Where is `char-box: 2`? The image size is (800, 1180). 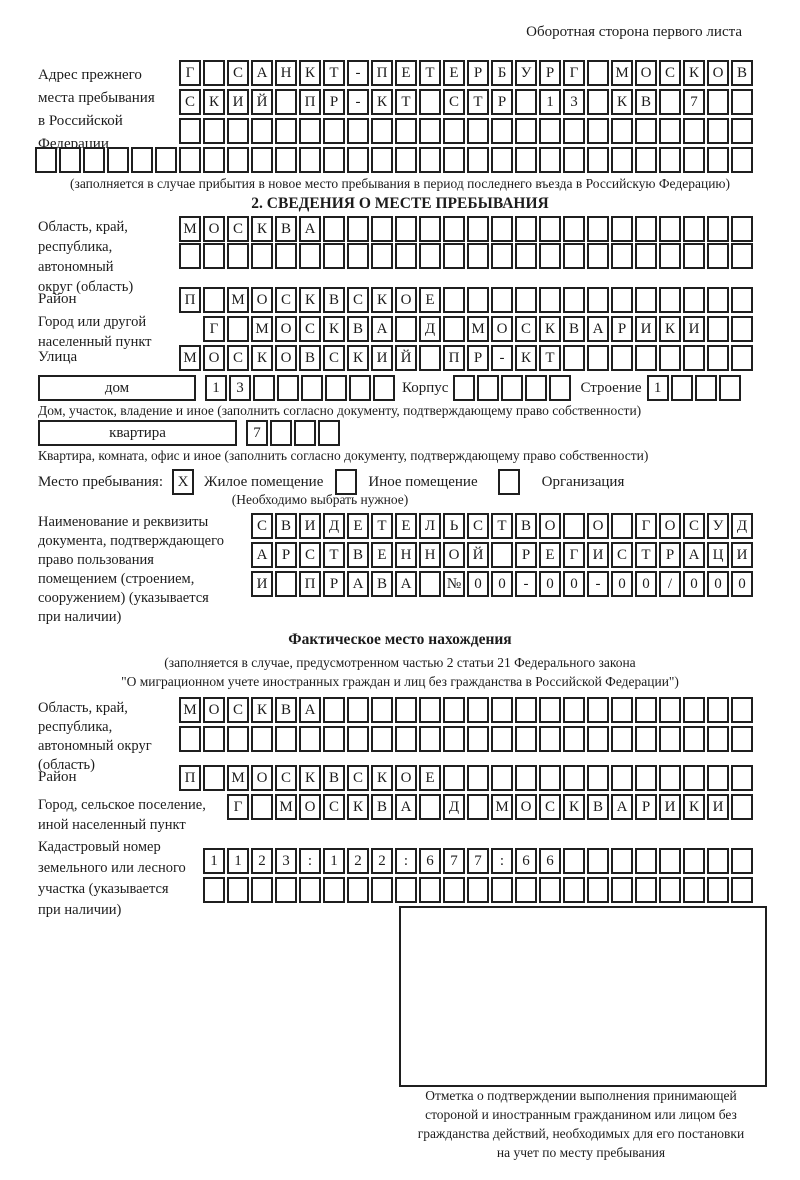 char-box: 2 is located at coordinates (382, 861).